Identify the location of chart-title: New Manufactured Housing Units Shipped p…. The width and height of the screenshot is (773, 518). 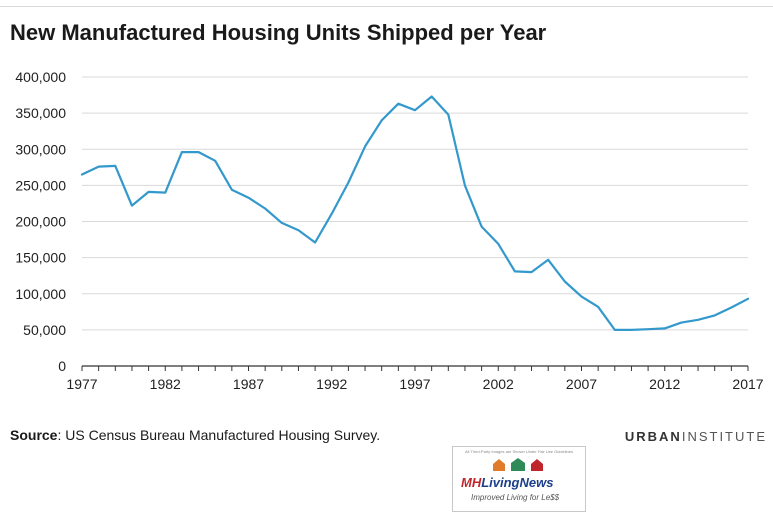
(278, 32).